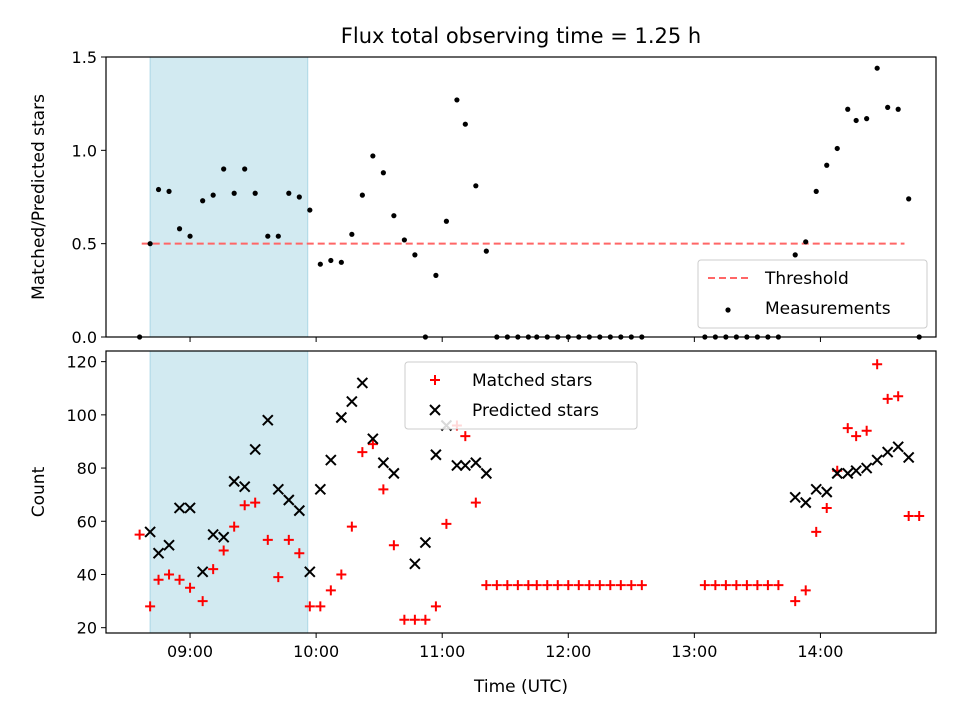  I want to click on legend-entry-label: Matched stars, so click(532, 381).